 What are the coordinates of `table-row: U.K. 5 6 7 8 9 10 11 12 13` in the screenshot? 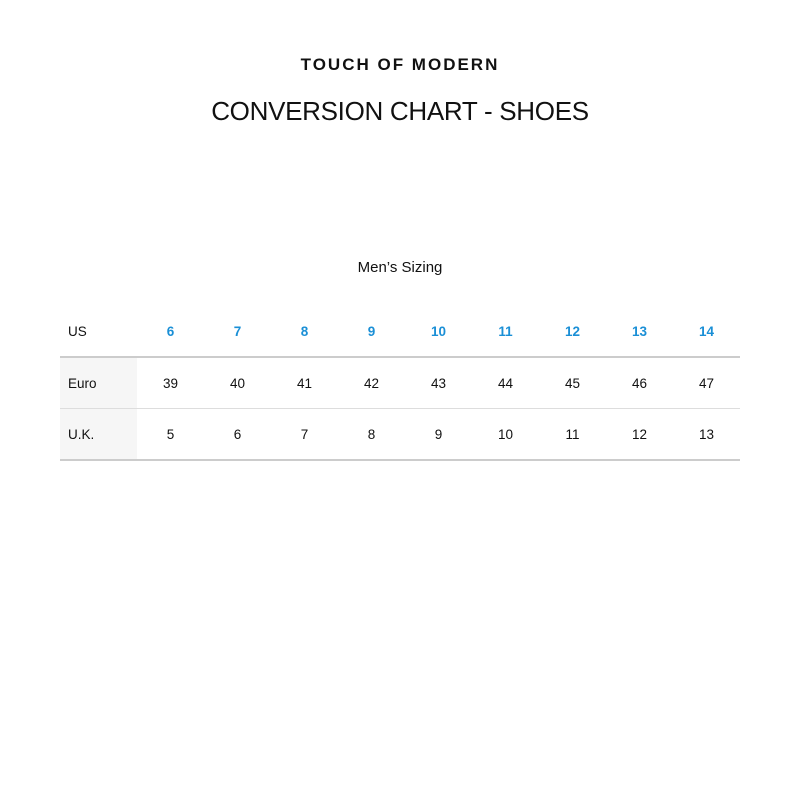 It's located at (400, 434).